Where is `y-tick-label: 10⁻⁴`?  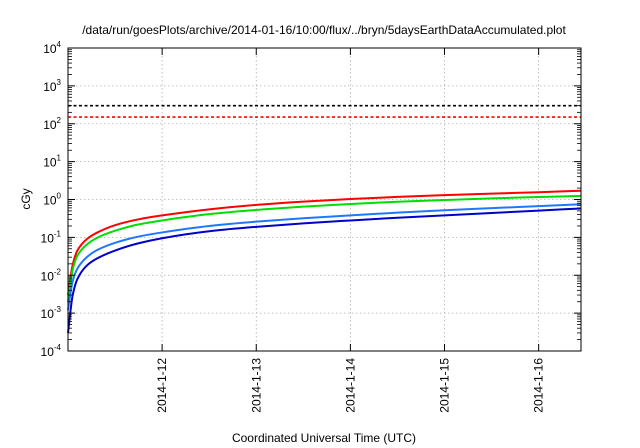 y-tick-label: 10⁻⁴ is located at coordinates (51, 351).